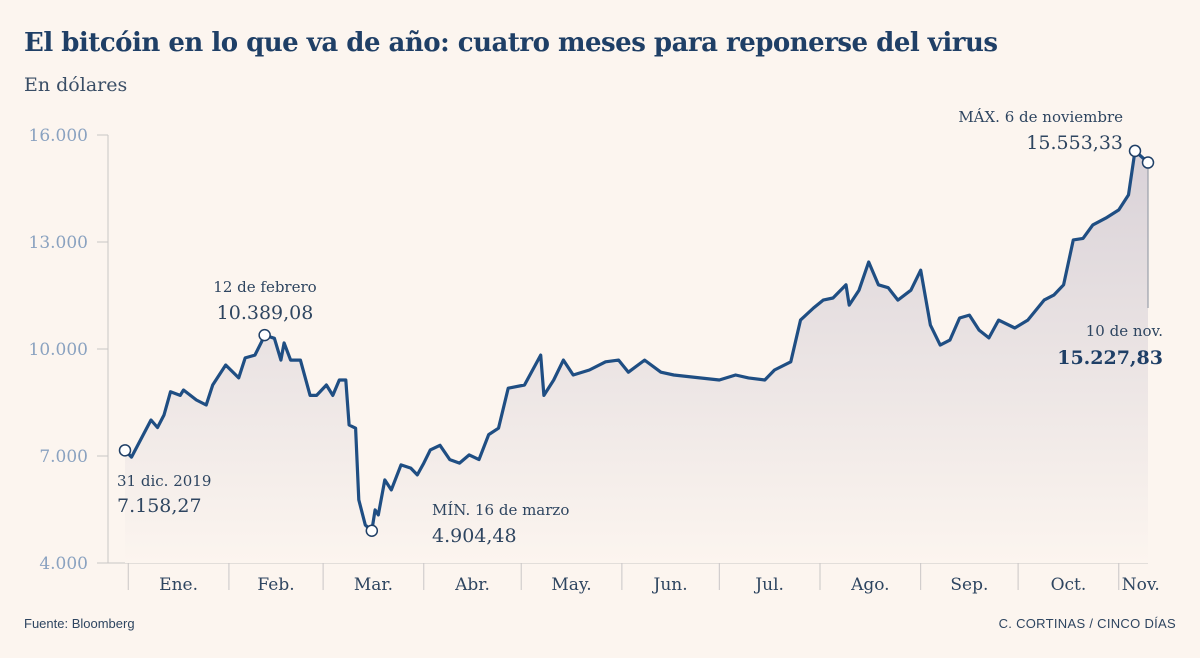 The height and width of the screenshot is (658, 1200). What do you see at coordinates (1124, 331) in the screenshot?
I see `annotation-last-date: 10 de nov.` at bounding box center [1124, 331].